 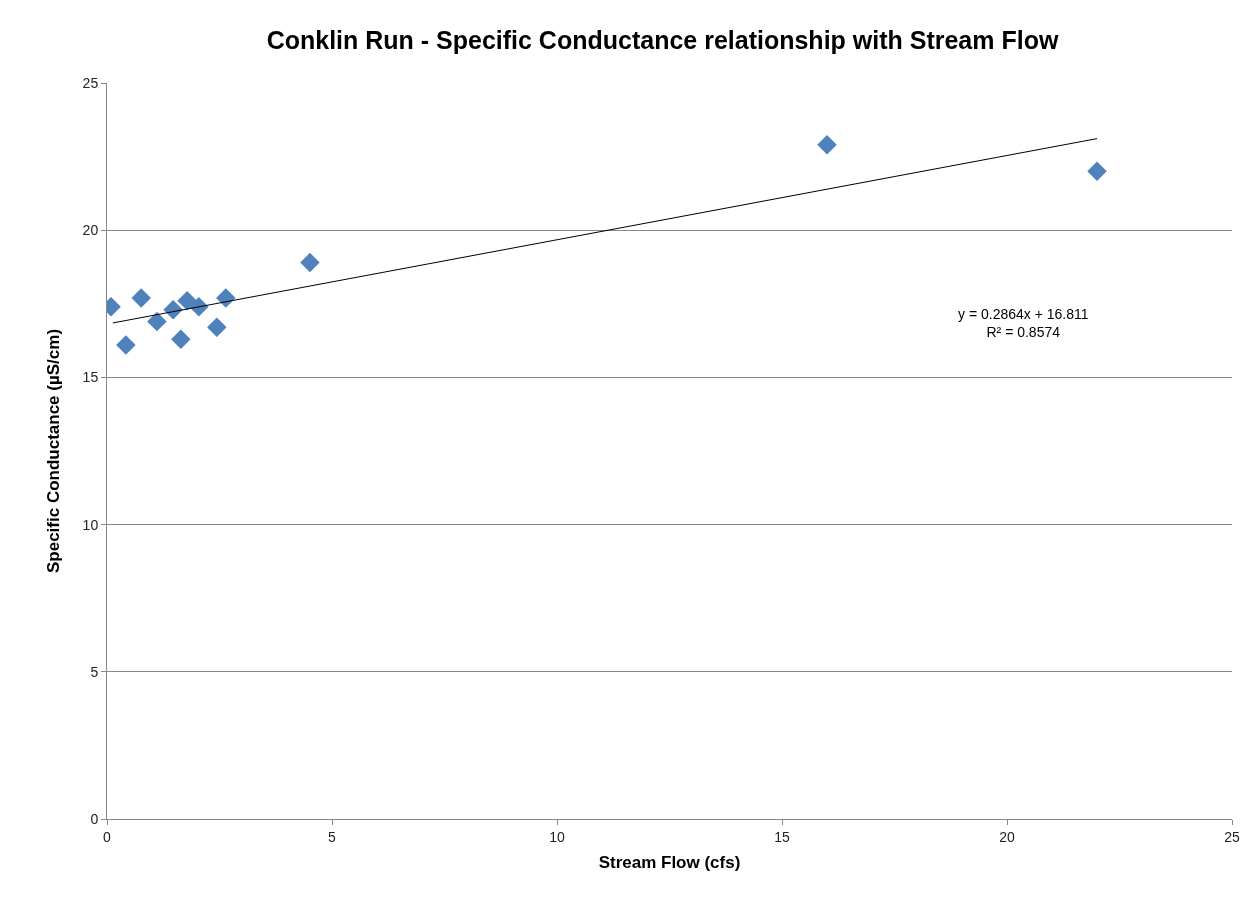 What do you see at coordinates (557, 836) in the screenshot?
I see `x-tick-label: 10` at bounding box center [557, 836].